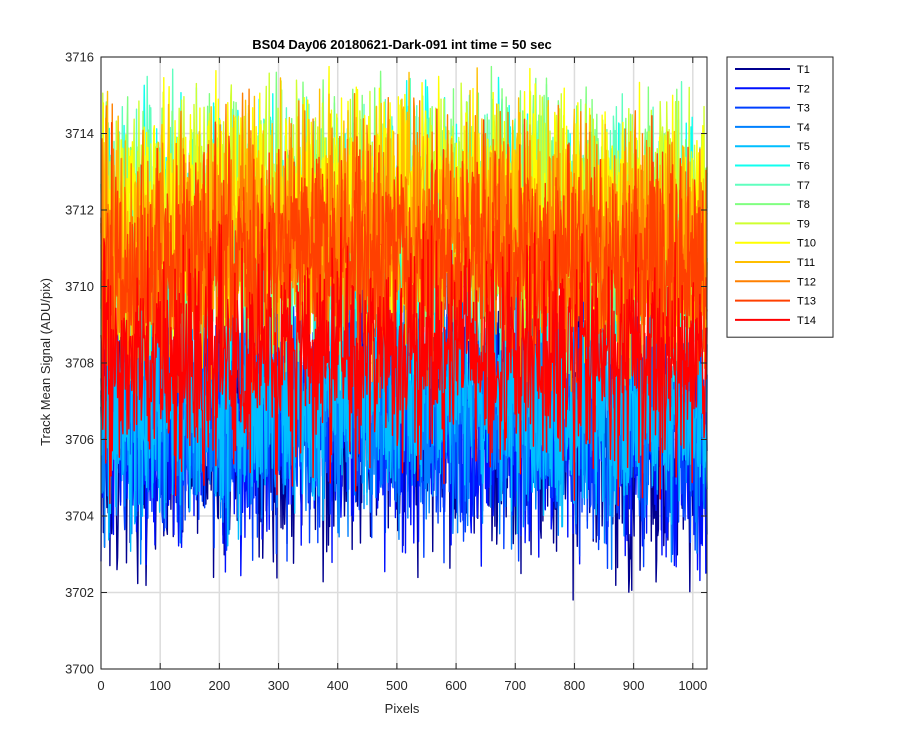  Describe the element at coordinates (515, 685) in the screenshot. I see `x-tick-label: 700` at that location.